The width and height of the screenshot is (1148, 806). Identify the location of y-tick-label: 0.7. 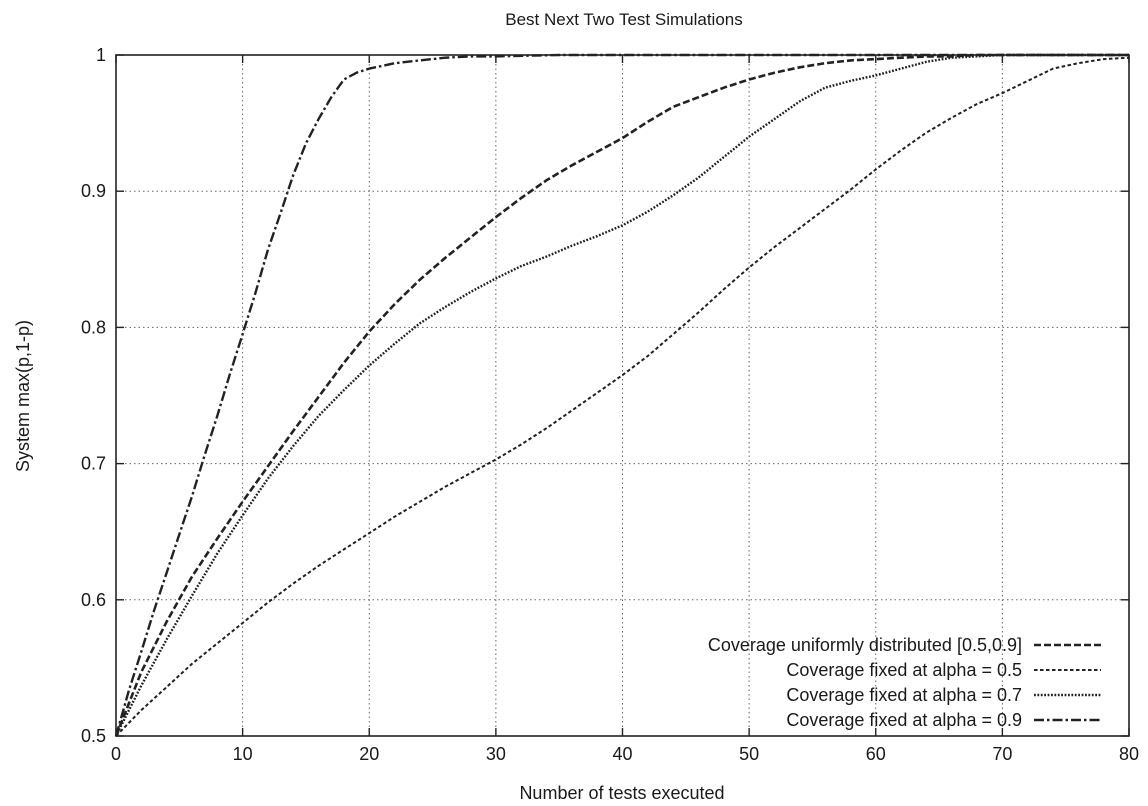
(93, 464).